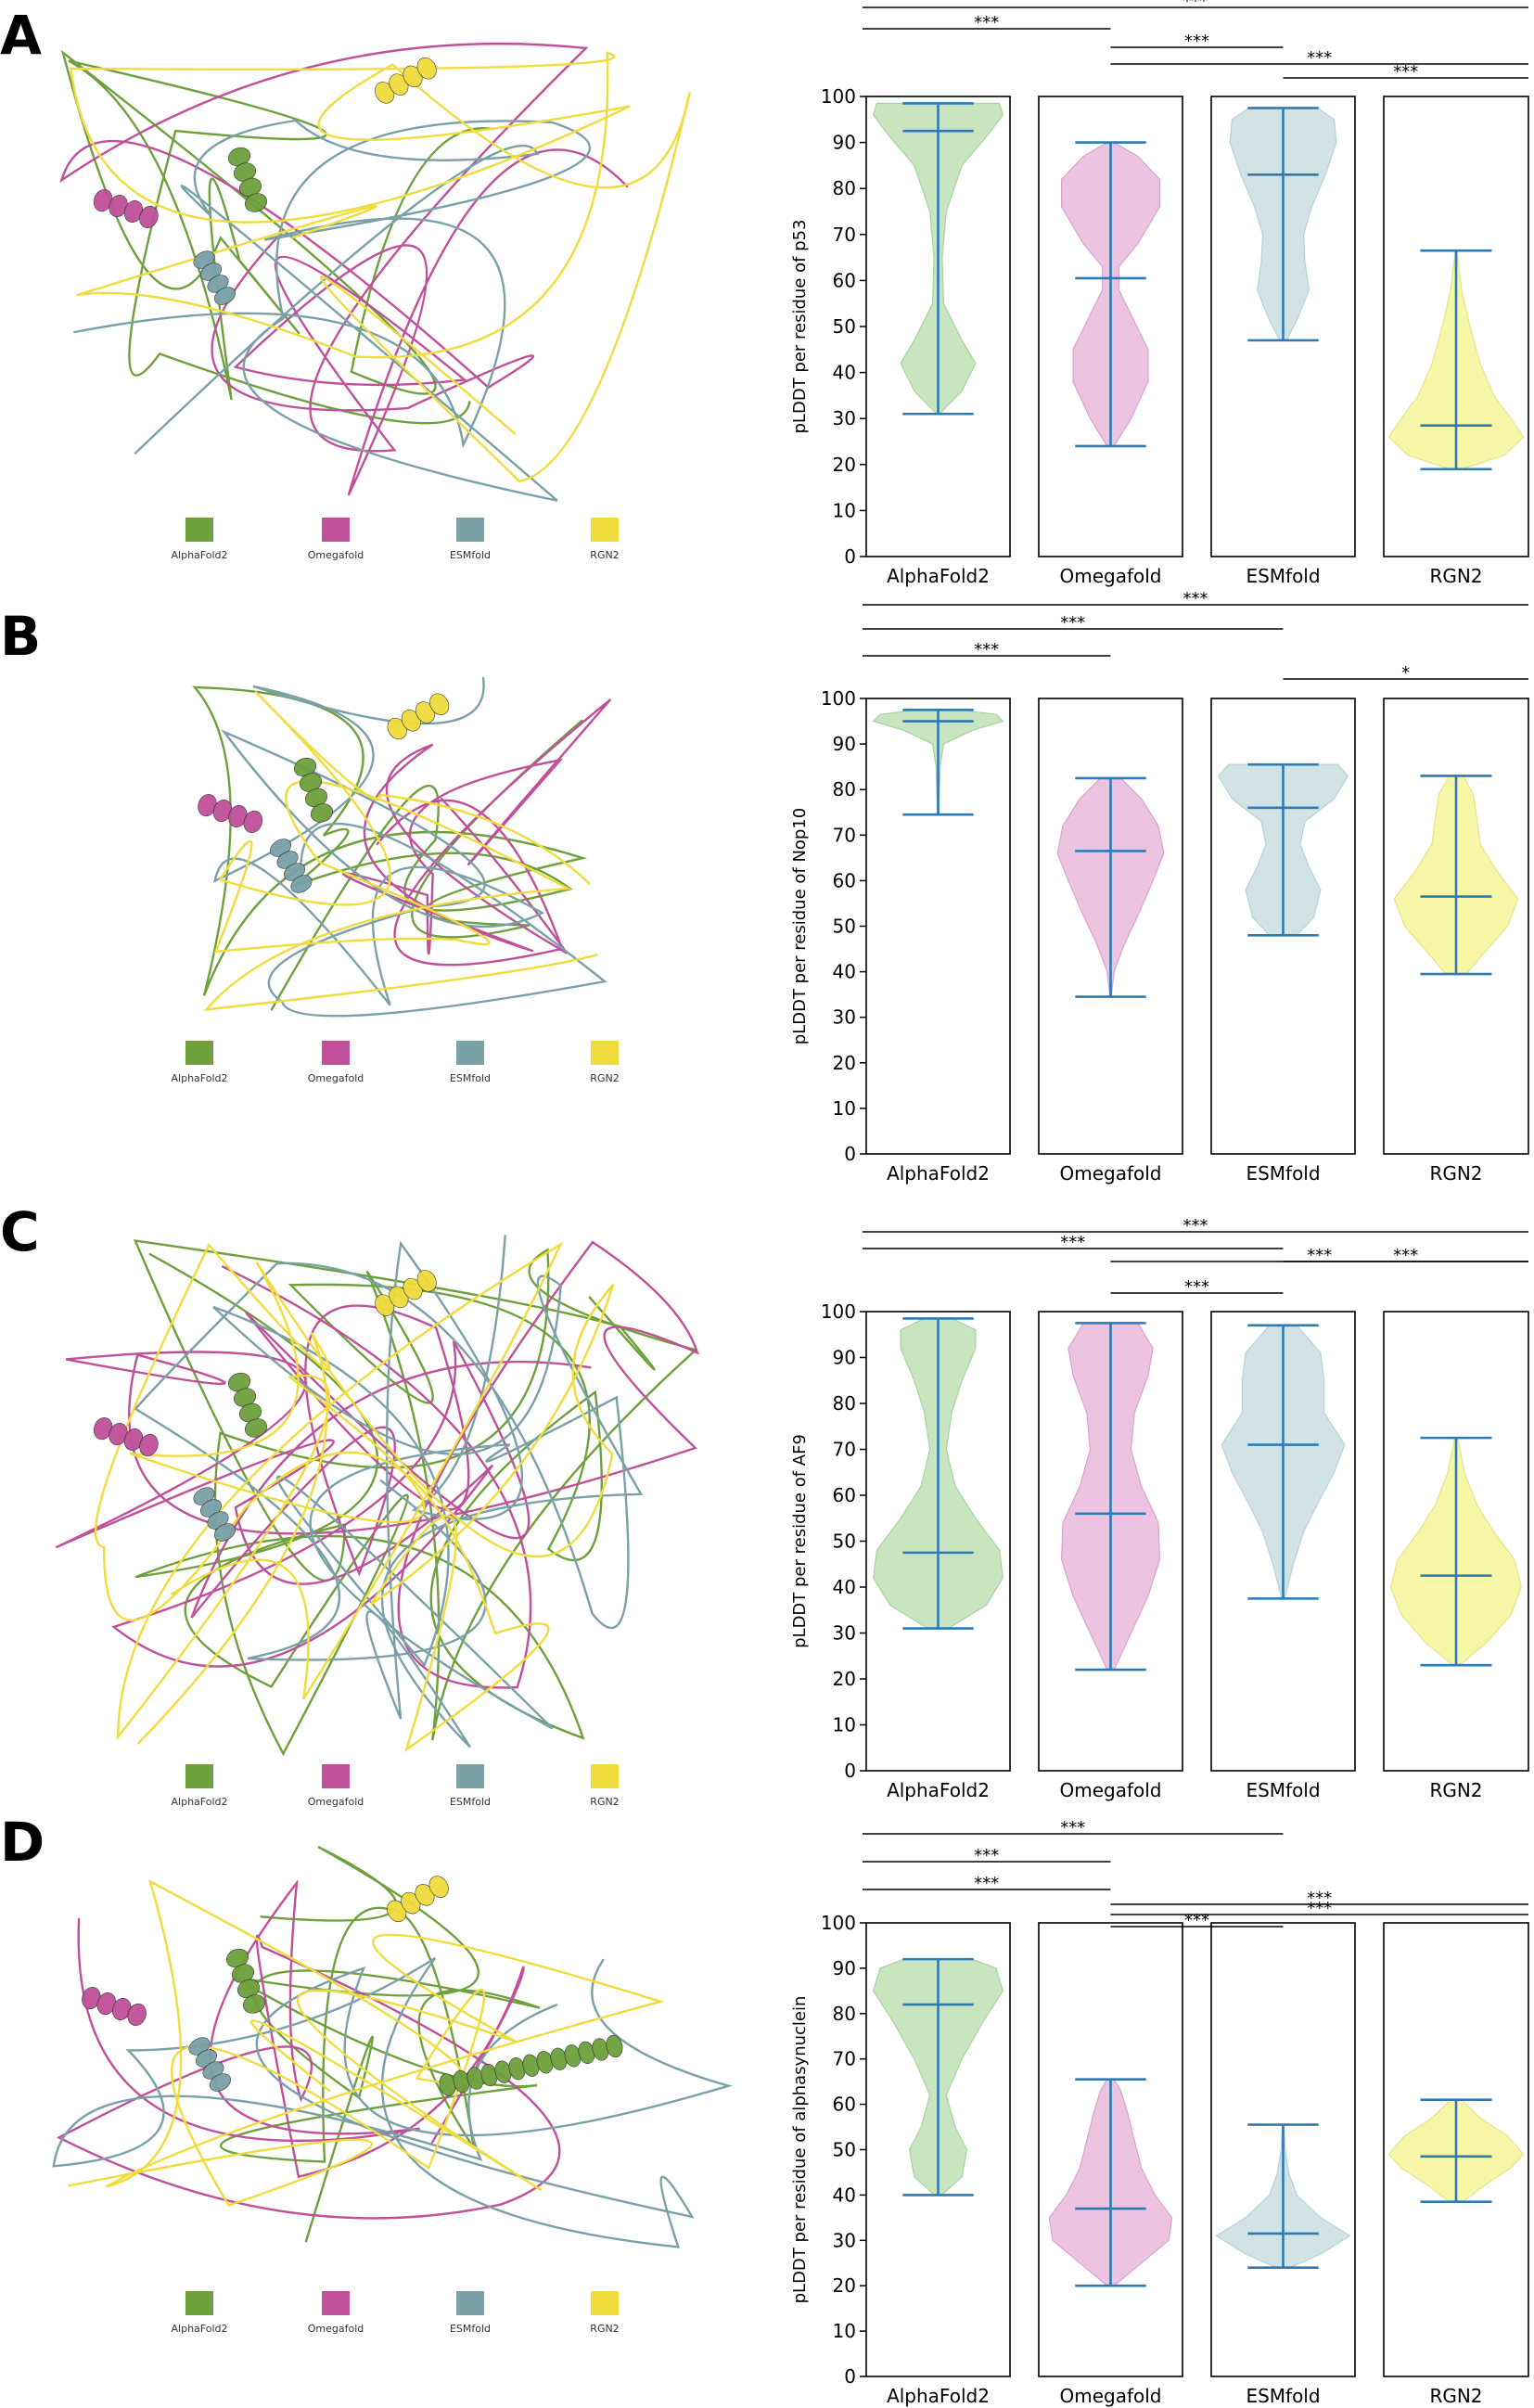 This screenshot has width=1534, height=2408. What do you see at coordinates (20, 1231) in the screenshot?
I see `panel-letter: C` at bounding box center [20, 1231].